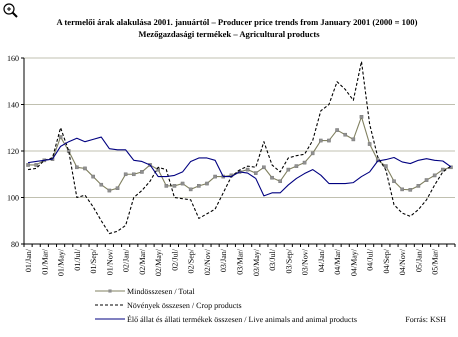 Image resolution: width=458 pixels, height=337 pixels. What do you see at coordinates (13, 151) in the screenshot?
I see `y-tick-label: 120` at bounding box center [13, 151].